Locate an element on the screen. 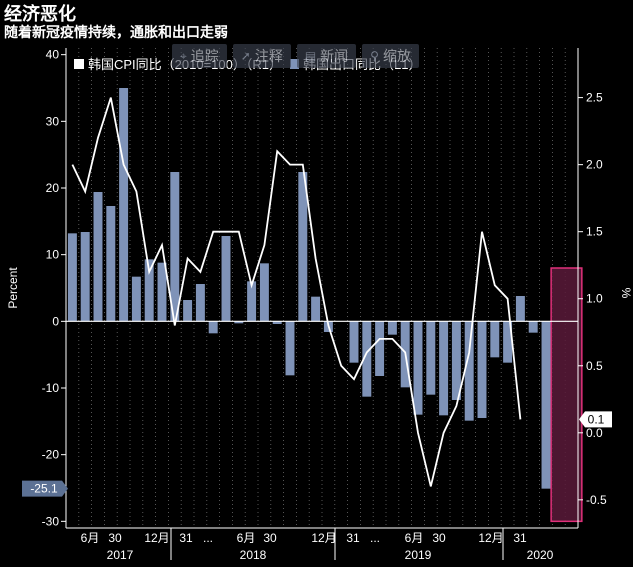 This screenshot has height=567, width=633. highlight-region is located at coordinates (566, 395).